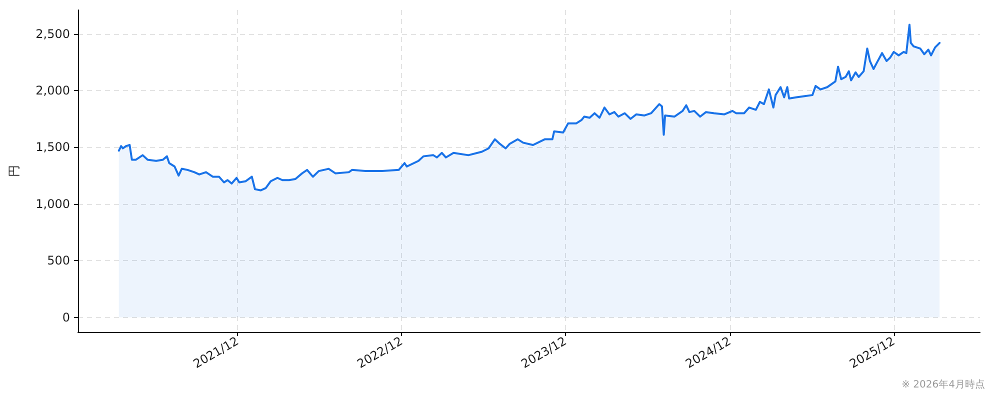  I want to click on y-axis-title: 円, so click(14, 171).